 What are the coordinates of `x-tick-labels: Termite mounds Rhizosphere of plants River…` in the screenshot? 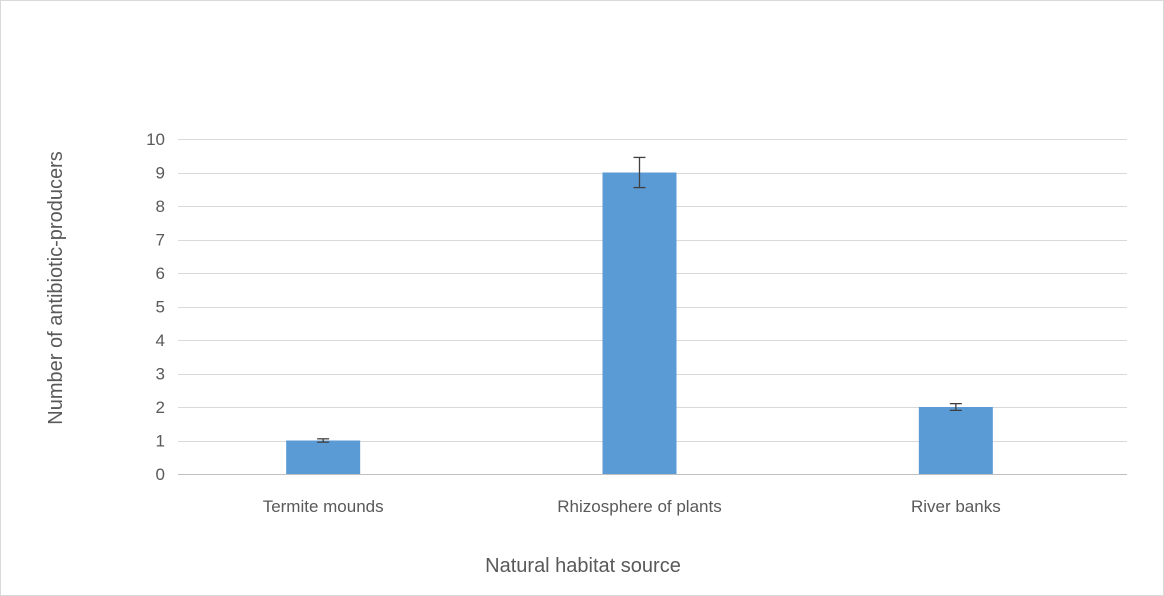 It's located at (632, 506).